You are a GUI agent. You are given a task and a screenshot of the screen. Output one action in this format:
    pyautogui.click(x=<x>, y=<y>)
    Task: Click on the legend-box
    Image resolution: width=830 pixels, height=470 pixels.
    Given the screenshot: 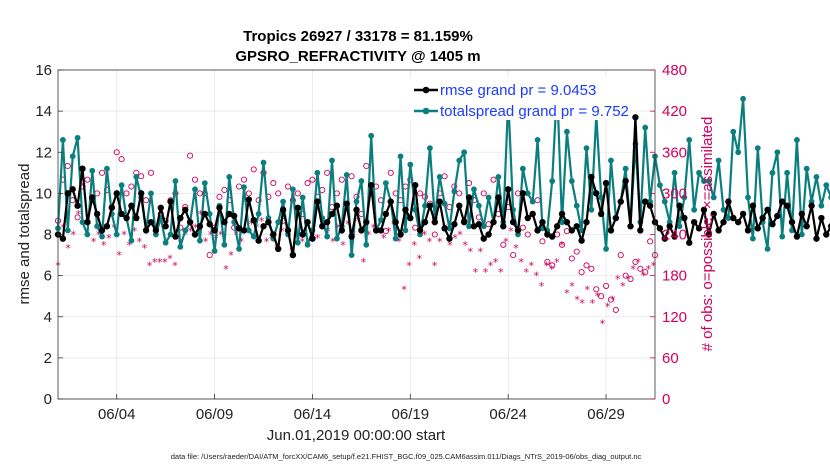 What is the action you would take?
    pyautogui.click(x=512, y=98)
    